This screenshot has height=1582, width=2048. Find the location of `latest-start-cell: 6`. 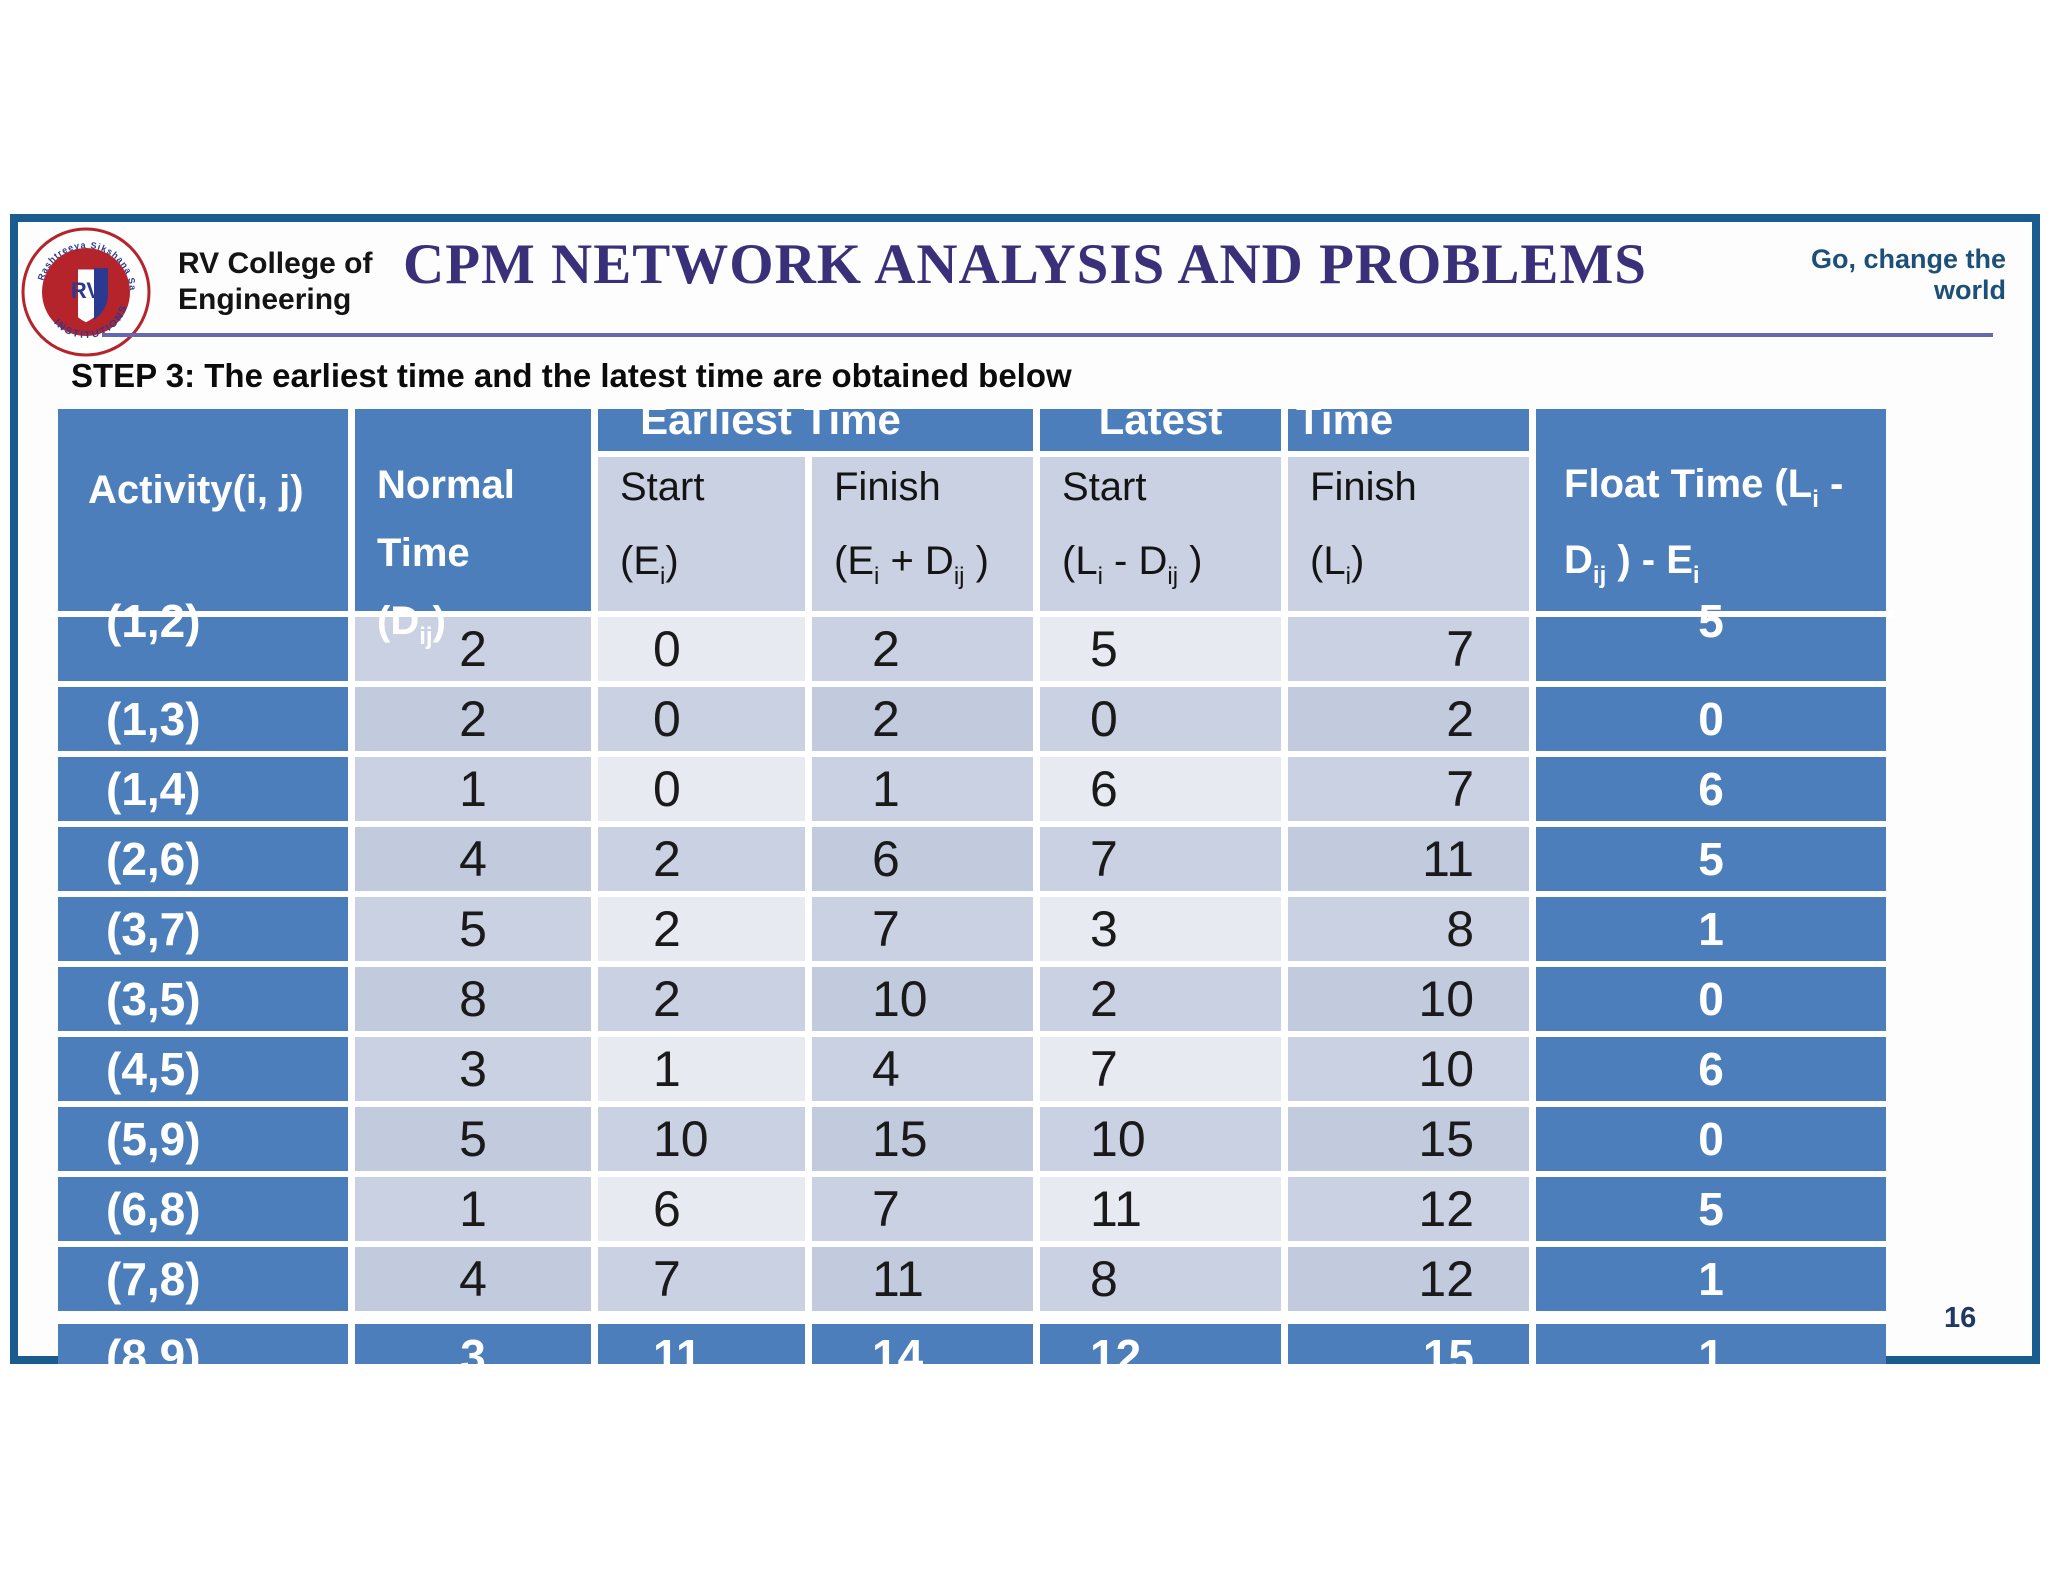

latest-start-cell: 6 is located at coordinates (1164, 792).